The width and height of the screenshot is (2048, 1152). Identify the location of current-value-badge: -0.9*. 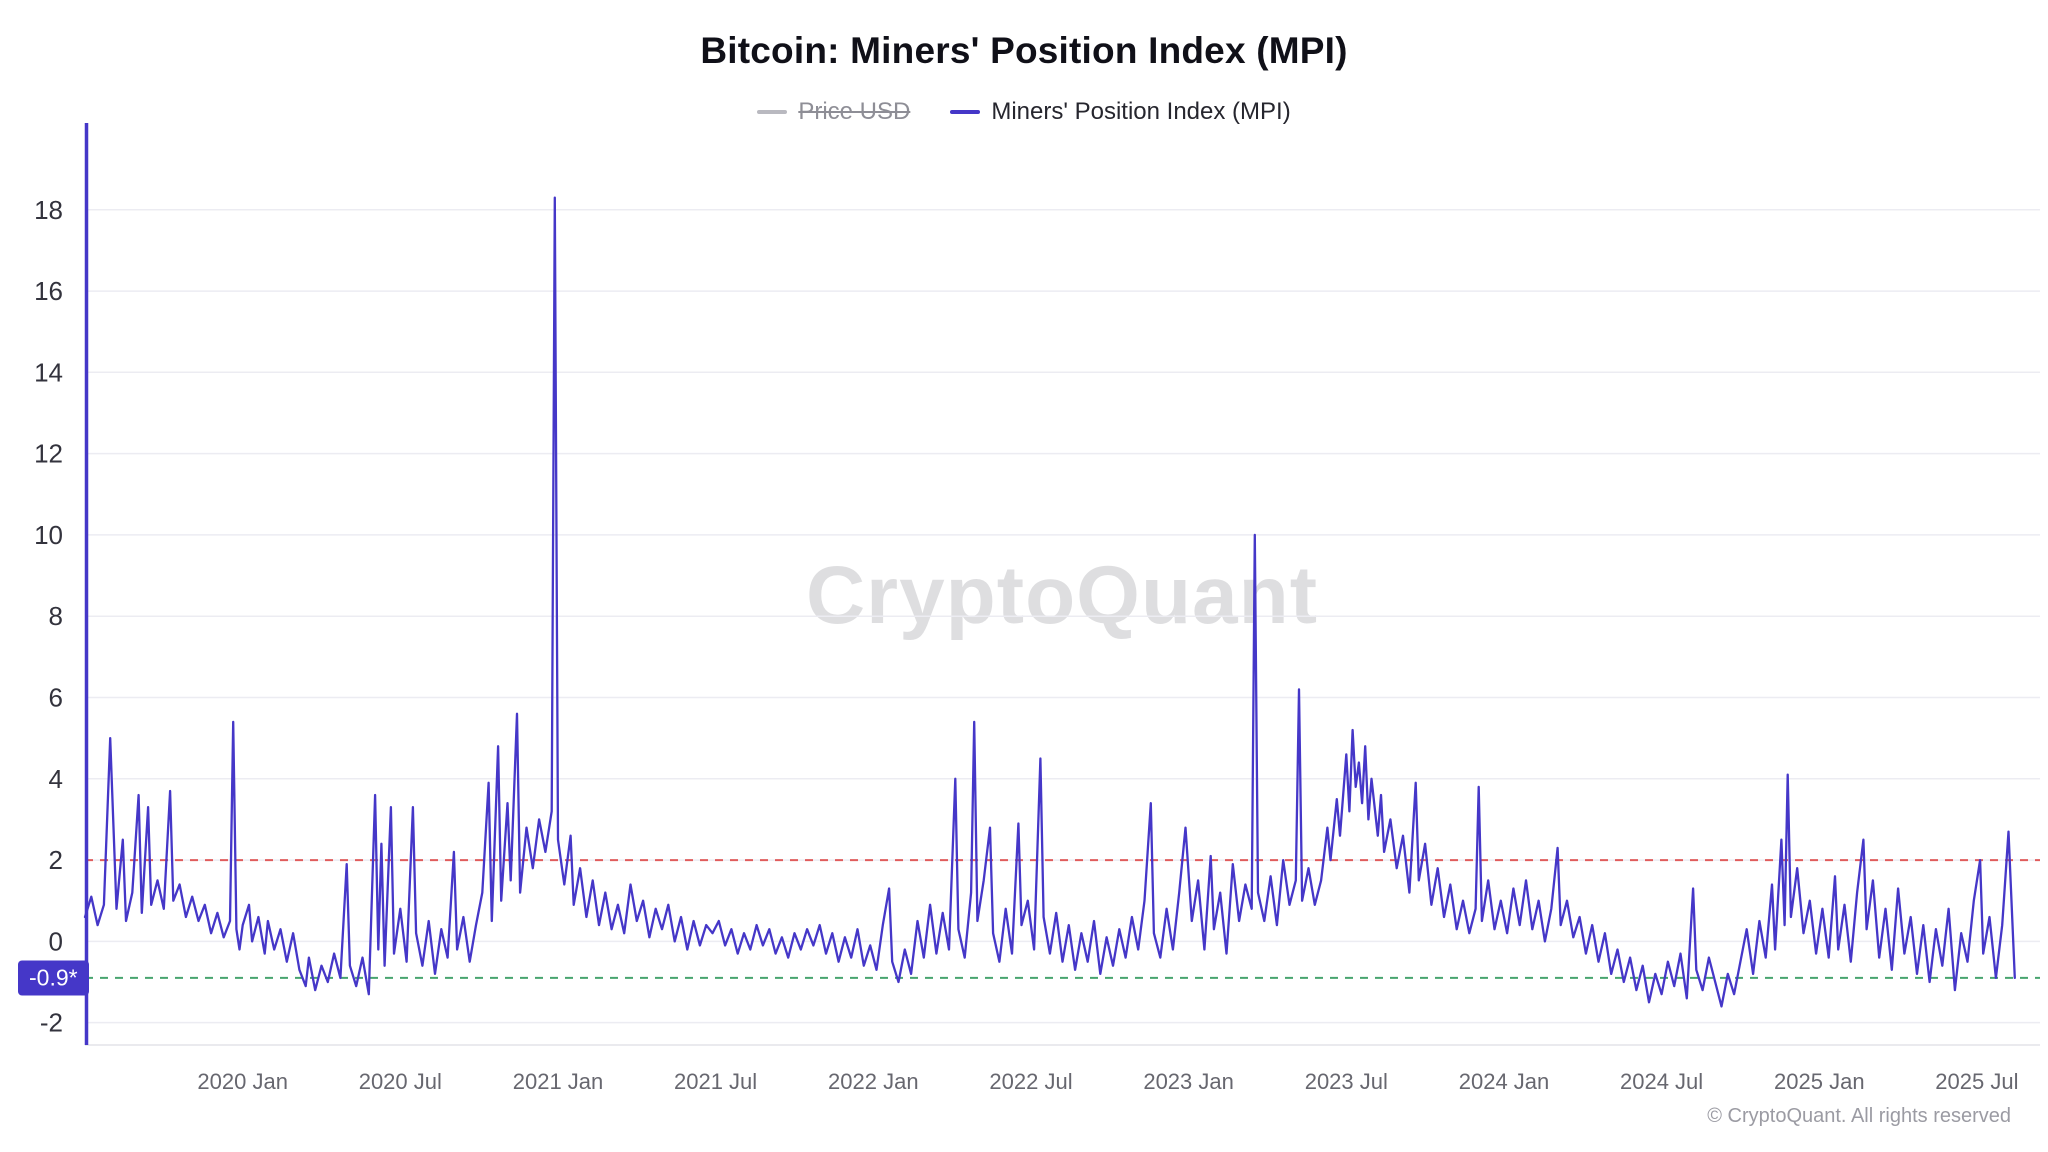
(53, 978).